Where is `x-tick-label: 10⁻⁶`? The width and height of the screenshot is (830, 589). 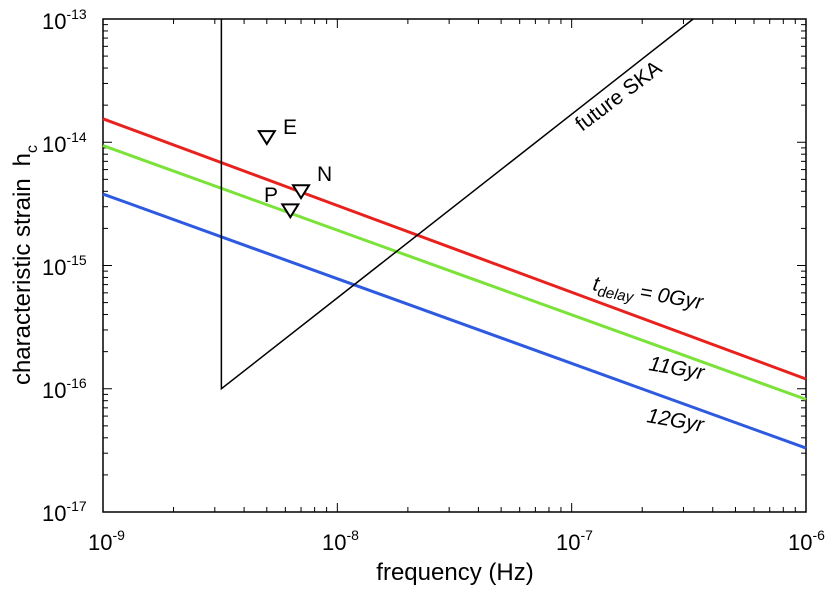 x-tick-label: 10⁻⁶ is located at coordinates (806, 541).